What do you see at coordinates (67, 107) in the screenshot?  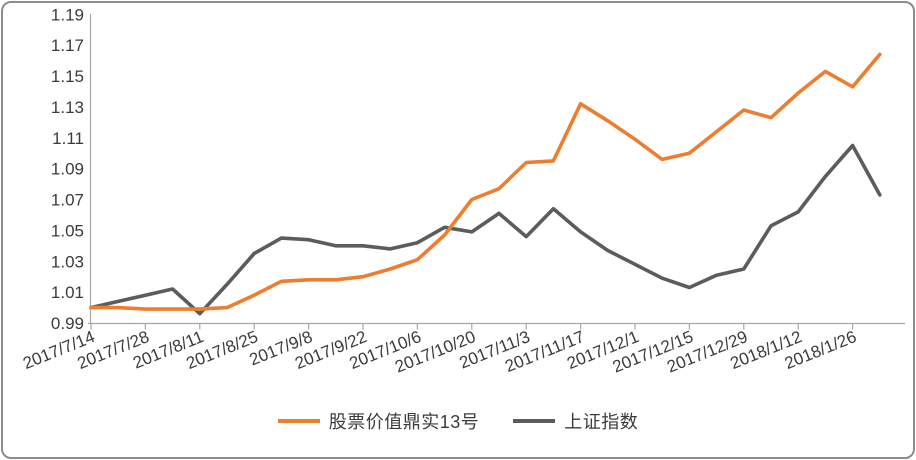 I see `y-tick-label: 1.13` at bounding box center [67, 107].